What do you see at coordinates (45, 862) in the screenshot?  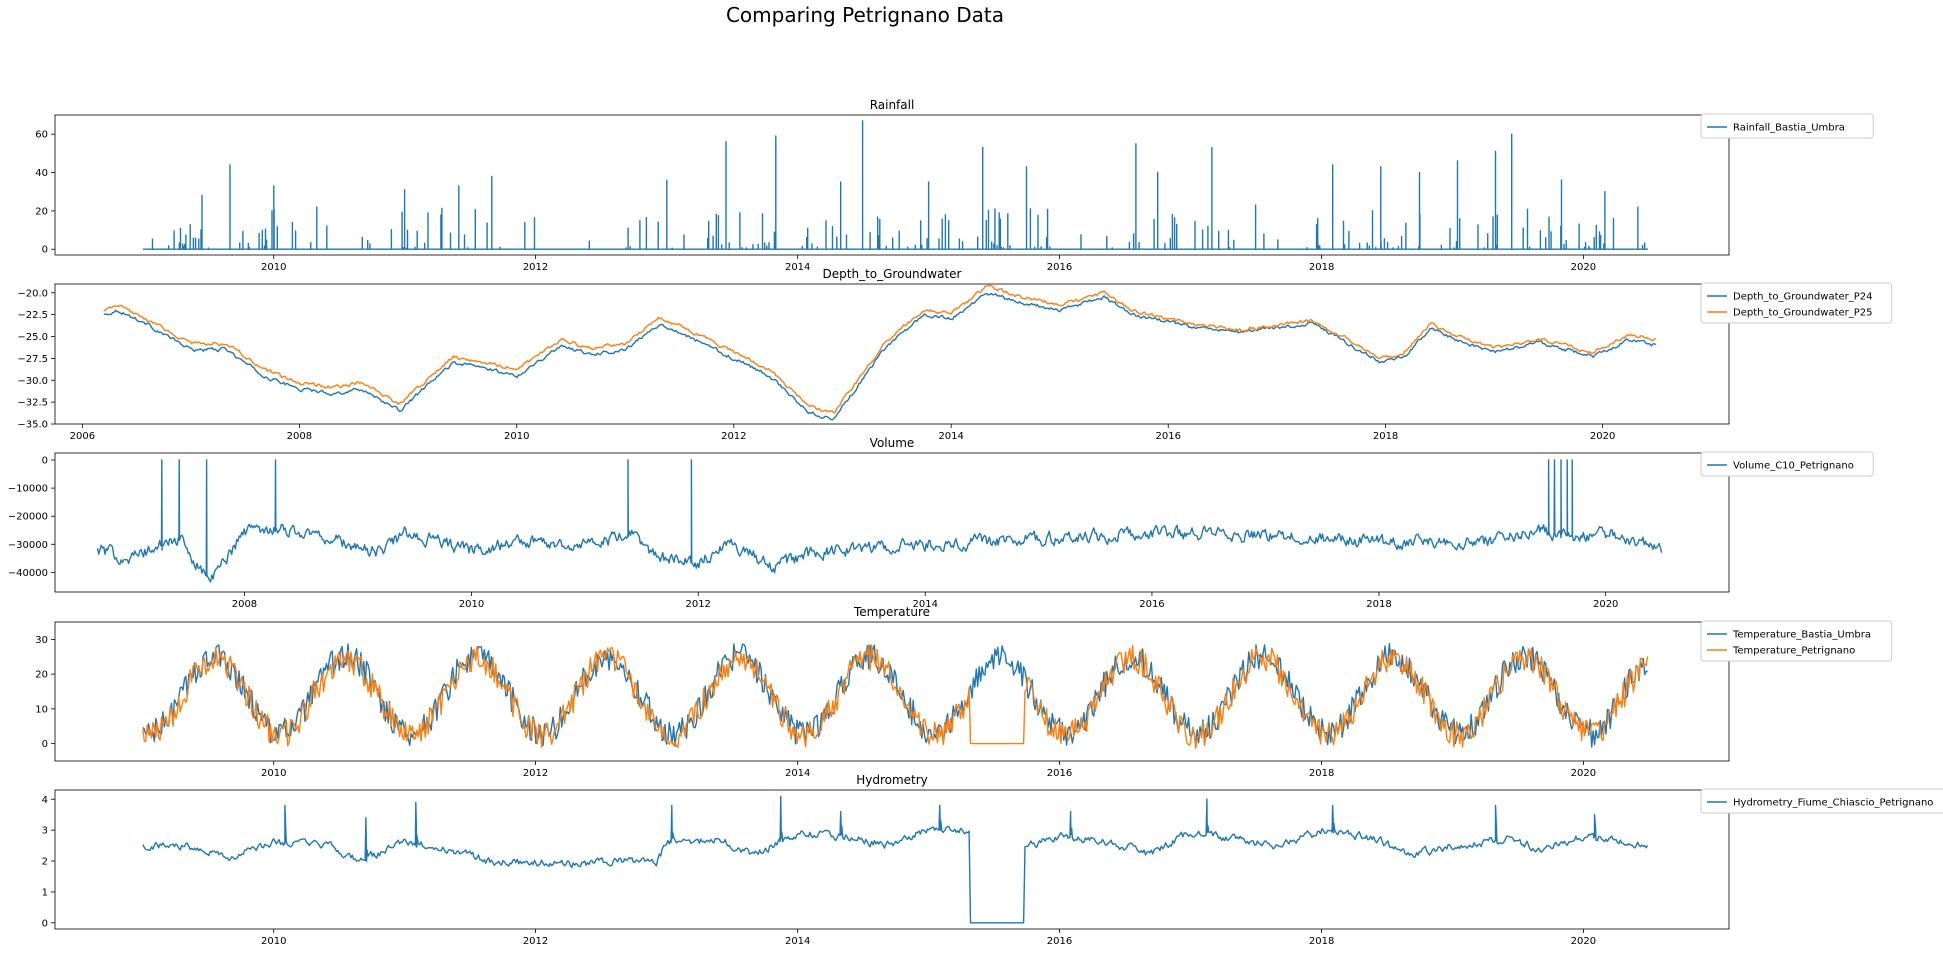 I see `y-tick-label: 2` at bounding box center [45, 862].